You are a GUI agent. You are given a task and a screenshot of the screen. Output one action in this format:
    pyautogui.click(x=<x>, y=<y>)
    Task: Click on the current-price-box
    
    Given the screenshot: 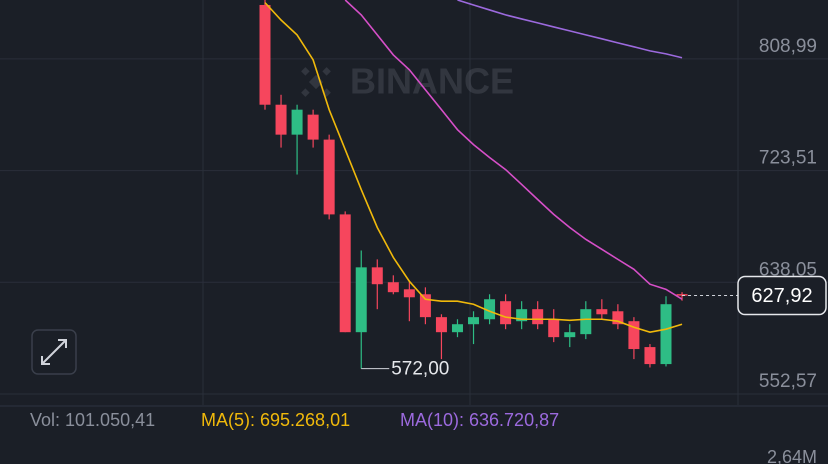 What is the action you would take?
    pyautogui.click(x=782, y=295)
    